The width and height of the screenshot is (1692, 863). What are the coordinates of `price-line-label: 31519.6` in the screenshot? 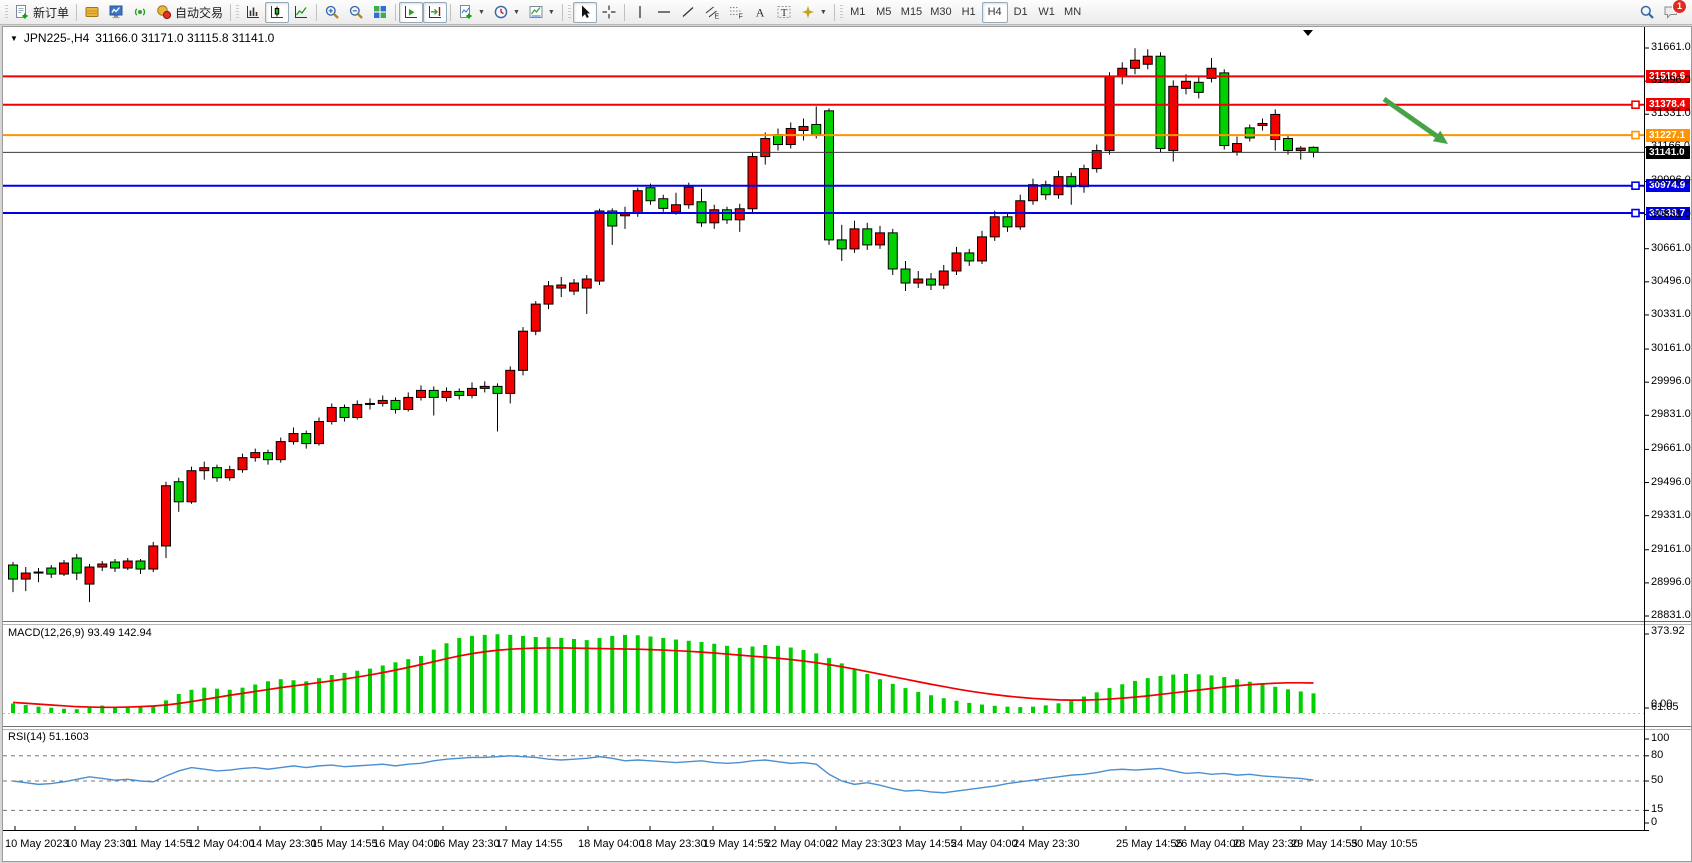 It's located at (1668, 76).